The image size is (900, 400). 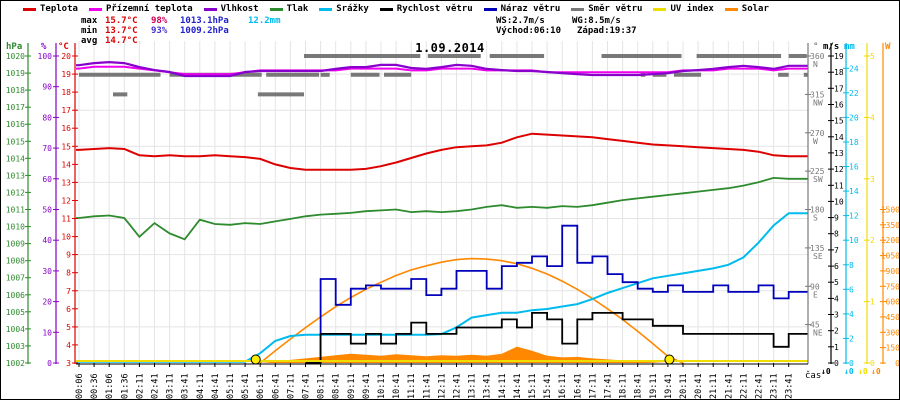 I want to click on svg-text: 11, so click(x=839, y=185).